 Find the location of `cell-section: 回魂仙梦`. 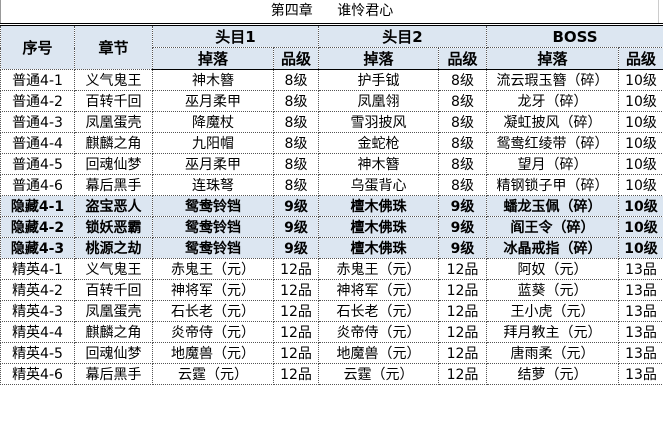

cell-section: 回魂仙梦 is located at coordinates (113, 164).